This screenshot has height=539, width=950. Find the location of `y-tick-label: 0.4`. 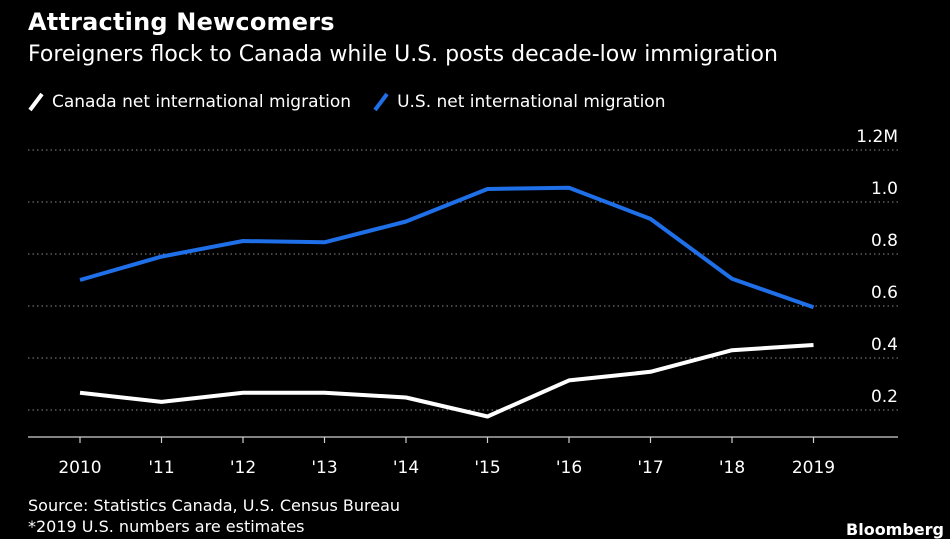

y-tick-label: 0.4 is located at coordinates (884, 345).